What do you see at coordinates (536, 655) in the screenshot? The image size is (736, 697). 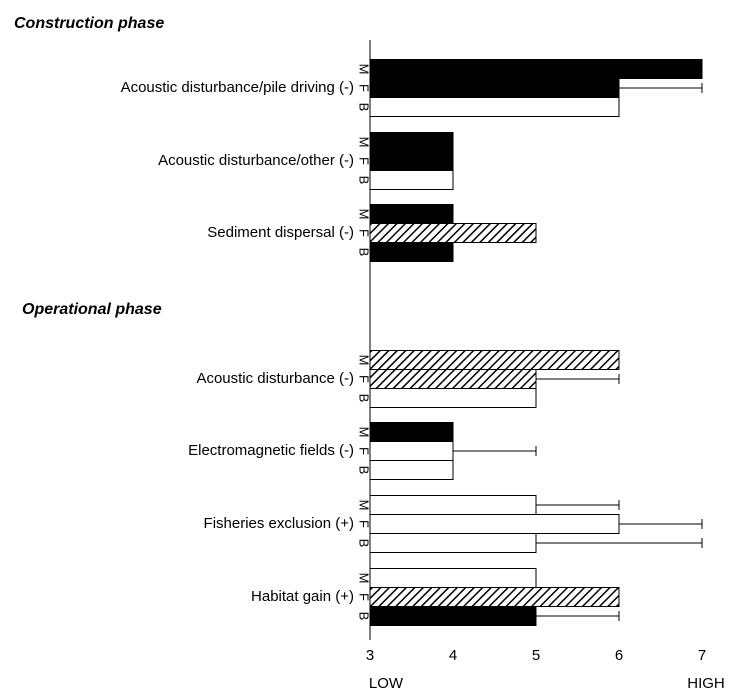 I see `x-tick-label: 5` at bounding box center [536, 655].